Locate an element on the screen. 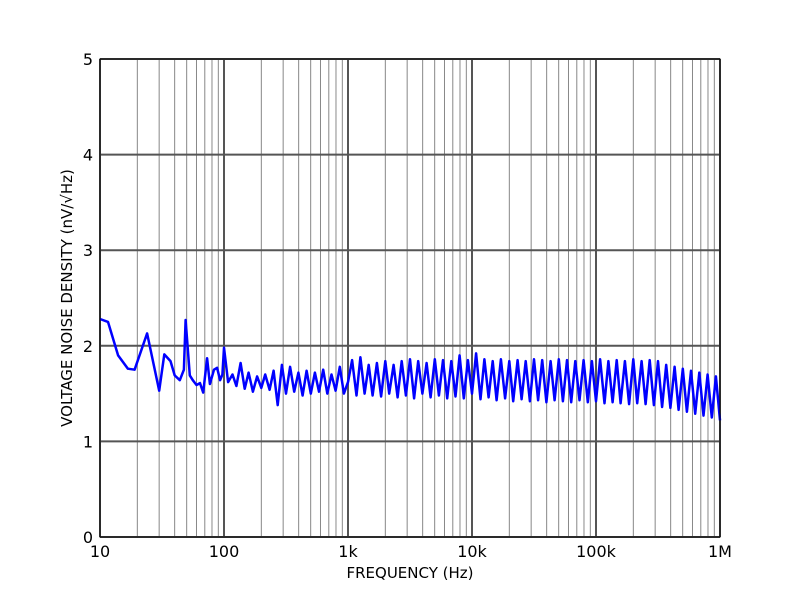 This screenshot has height=597, width=800. y-tick-label: 3 is located at coordinates (88, 250).